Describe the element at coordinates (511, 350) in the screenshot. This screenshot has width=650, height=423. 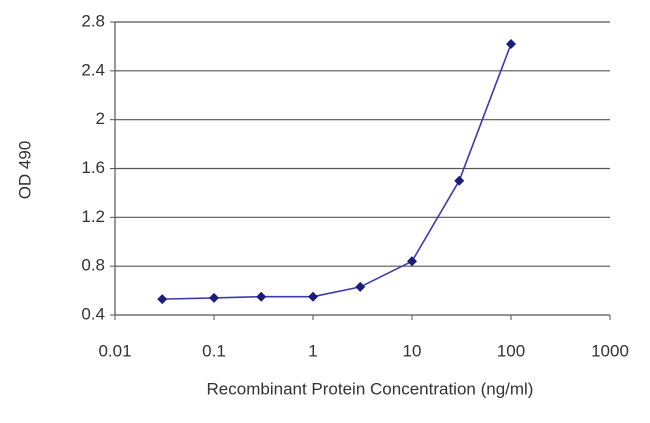
I see `x-tick-label: 100` at that location.